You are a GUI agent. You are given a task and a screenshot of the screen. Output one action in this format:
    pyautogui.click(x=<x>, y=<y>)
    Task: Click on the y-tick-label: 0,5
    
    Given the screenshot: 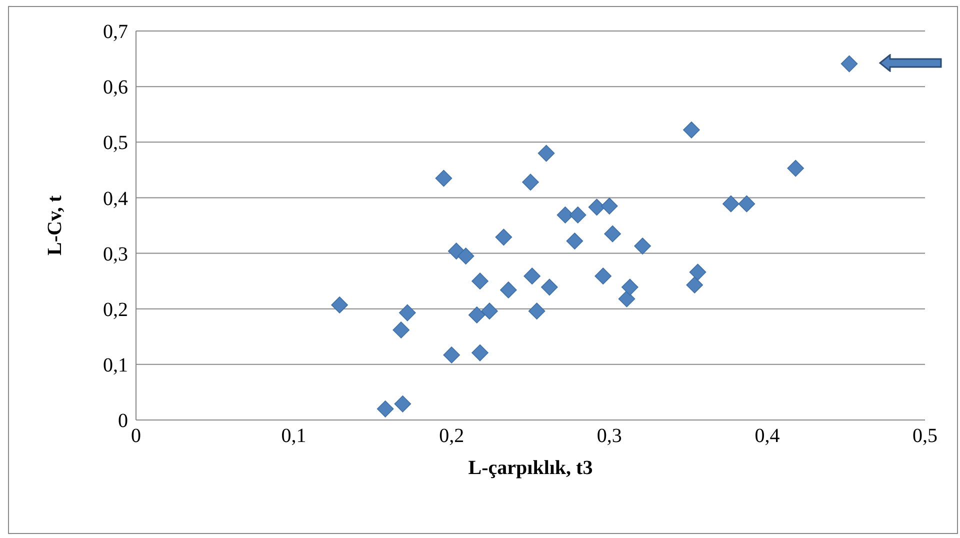 What is the action you would take?
    pyautogui.click(x=115, y=143)
    